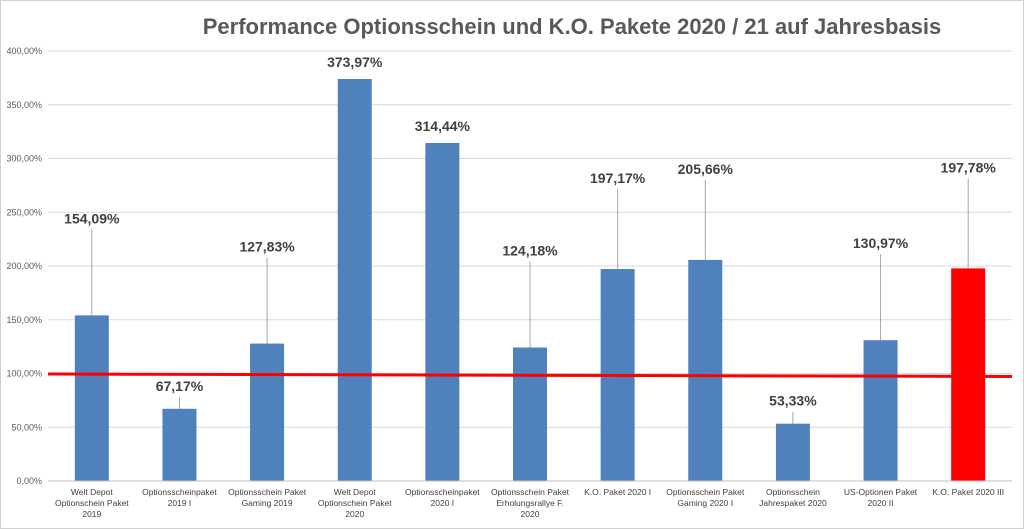  I want to click on data-label: 124,18%, so click(530, 251).